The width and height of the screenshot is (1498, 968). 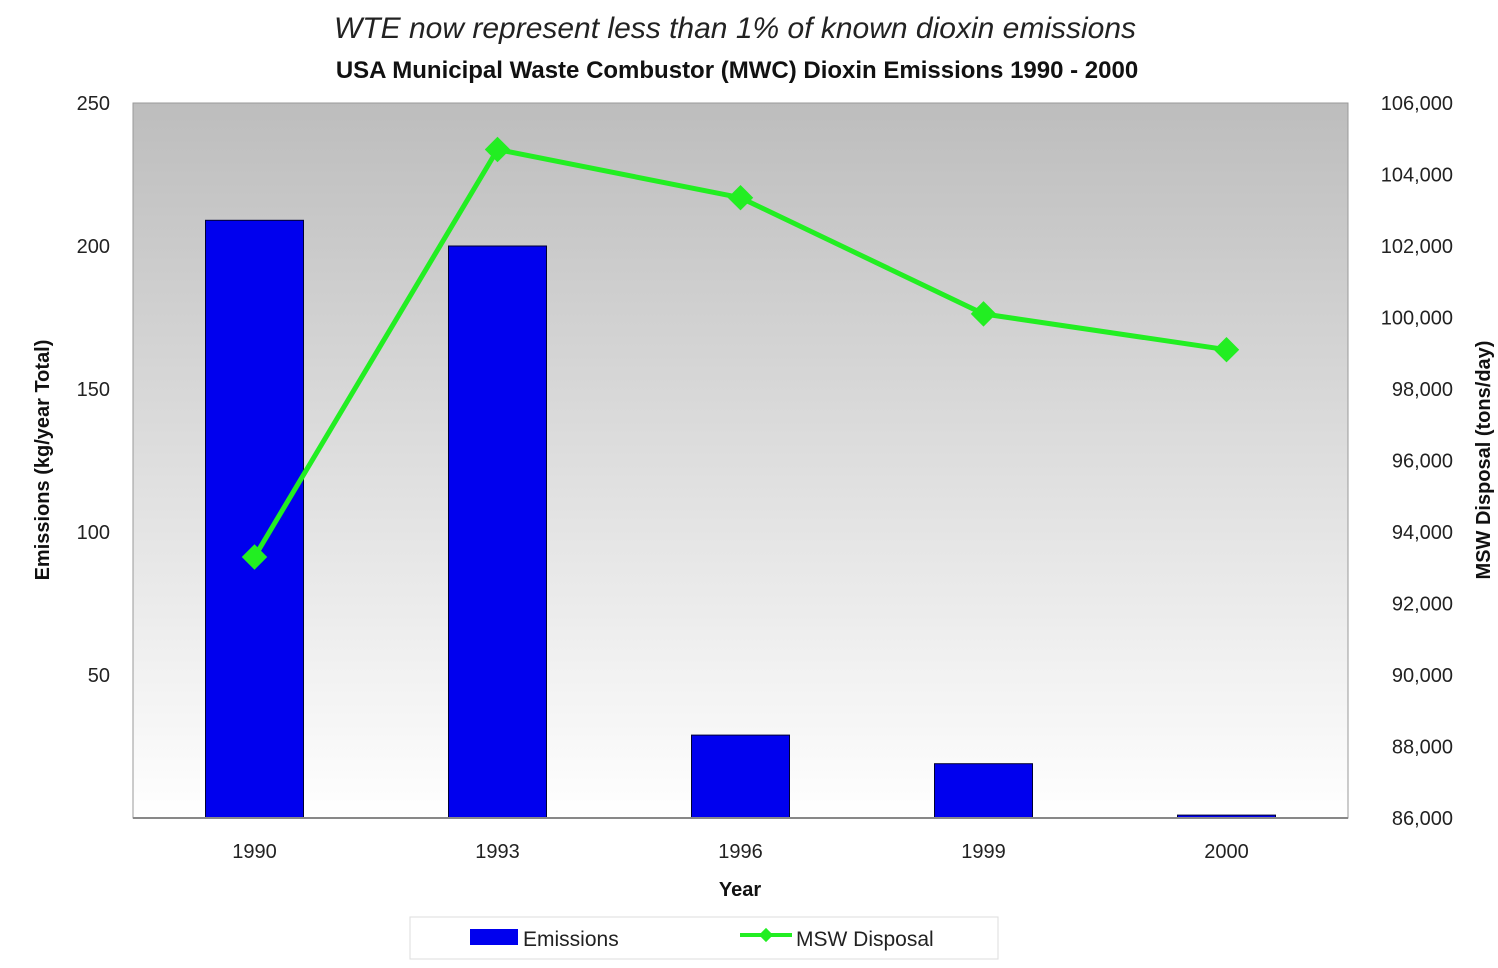 I want to click on msw-point-1993, so click(x=497, y=149).